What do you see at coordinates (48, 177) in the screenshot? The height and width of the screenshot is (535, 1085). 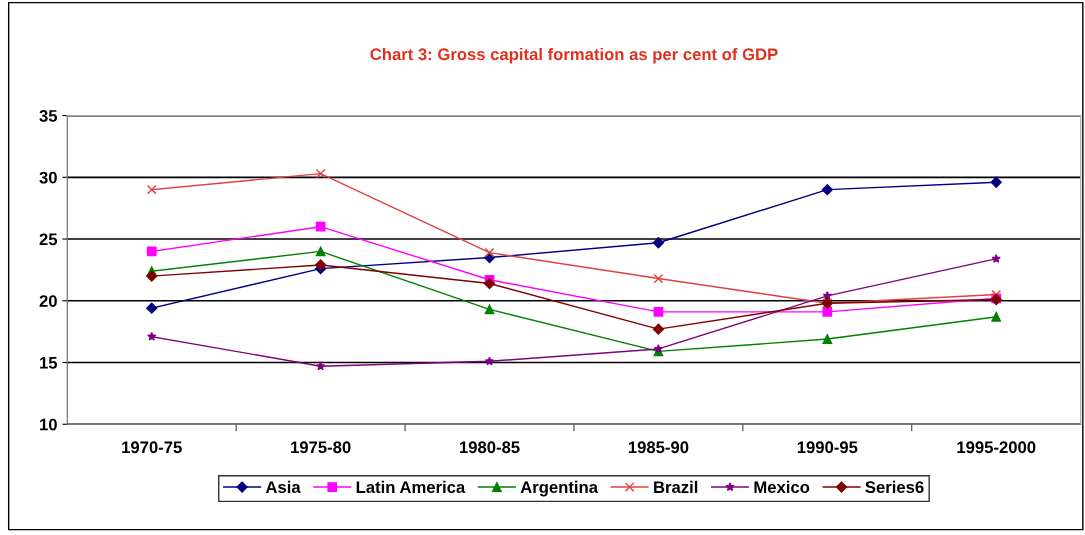 I see `y-tick-label: 30` at bounding box center [48, 177].